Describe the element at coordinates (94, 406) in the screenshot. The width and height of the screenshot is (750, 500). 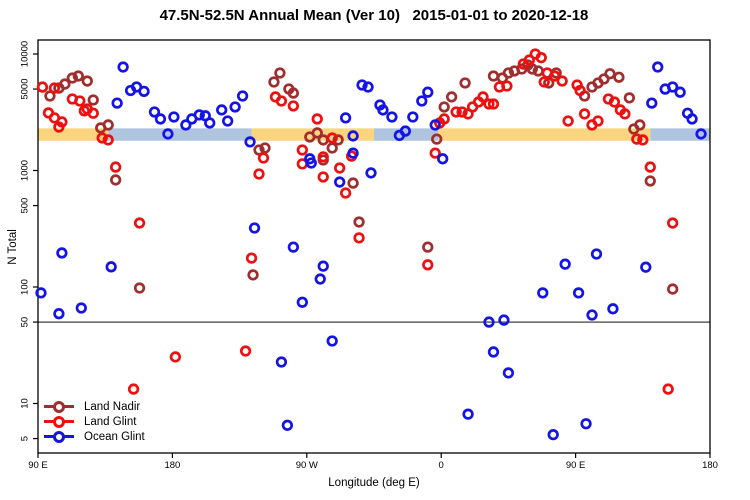
I see `legend-item-land-nadir: Land Nadir` at that location.